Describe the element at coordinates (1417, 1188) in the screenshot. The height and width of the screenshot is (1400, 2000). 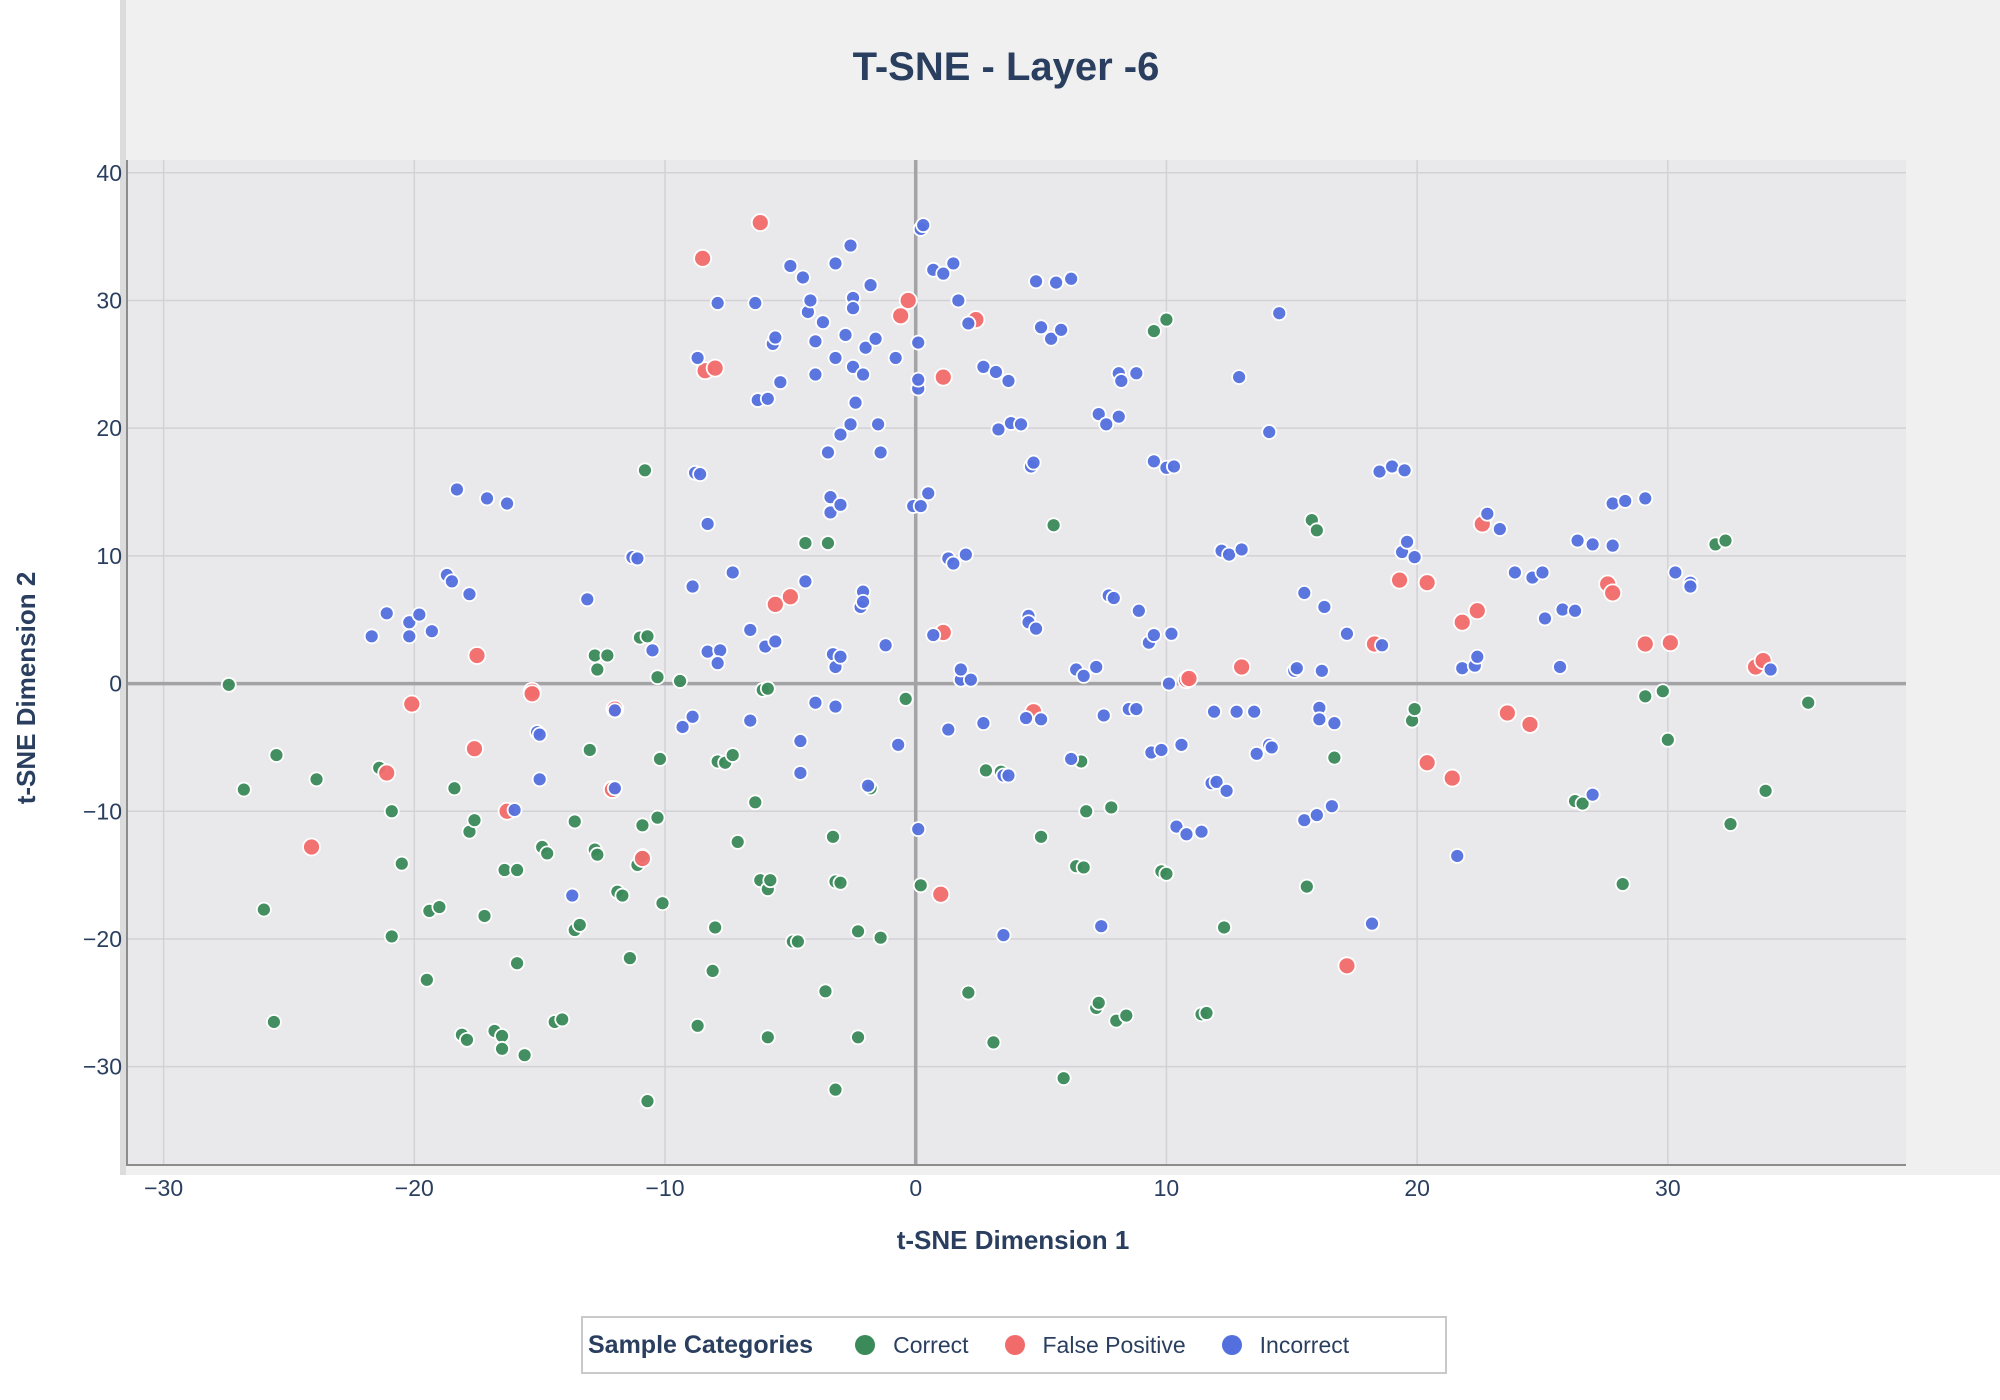
I see `x-tick-label: 20` at that location.